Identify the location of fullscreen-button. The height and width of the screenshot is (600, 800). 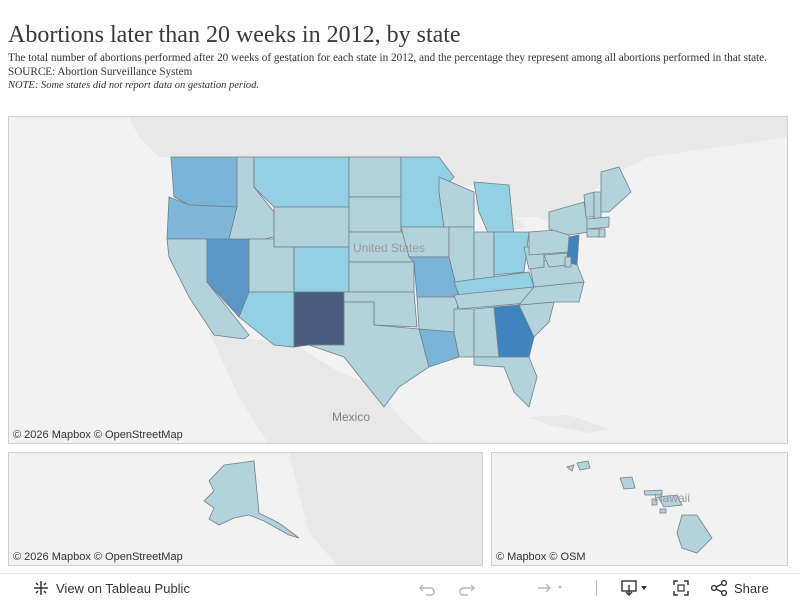
(681, 588).